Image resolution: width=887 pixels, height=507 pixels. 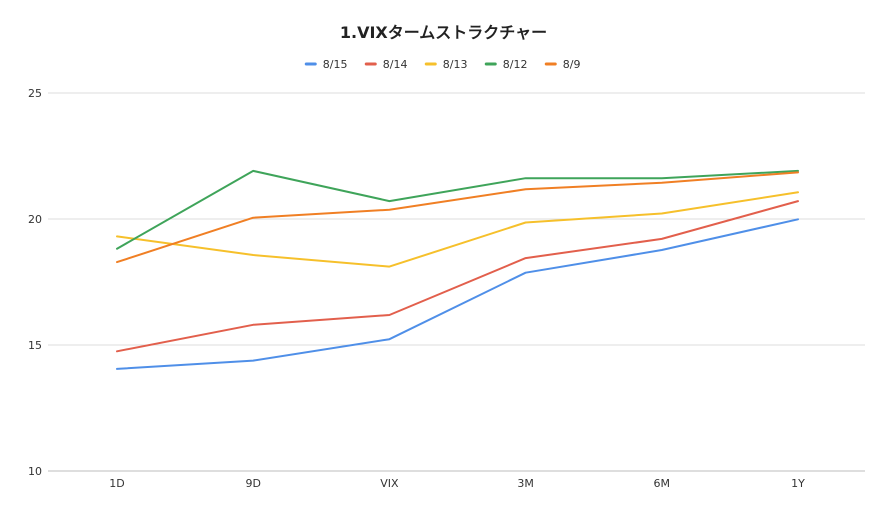 I want to click on legend-item: 8/15, so click(x=326, y=64).